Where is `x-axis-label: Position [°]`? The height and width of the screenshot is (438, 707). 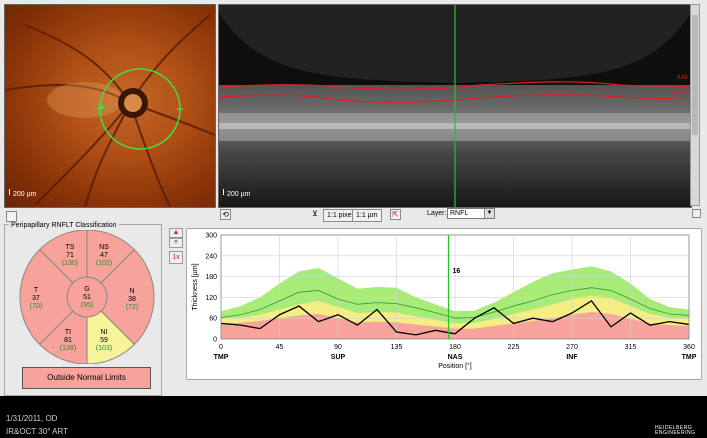
x-axis-label: Position [°] is located at coordinates (455, 366).